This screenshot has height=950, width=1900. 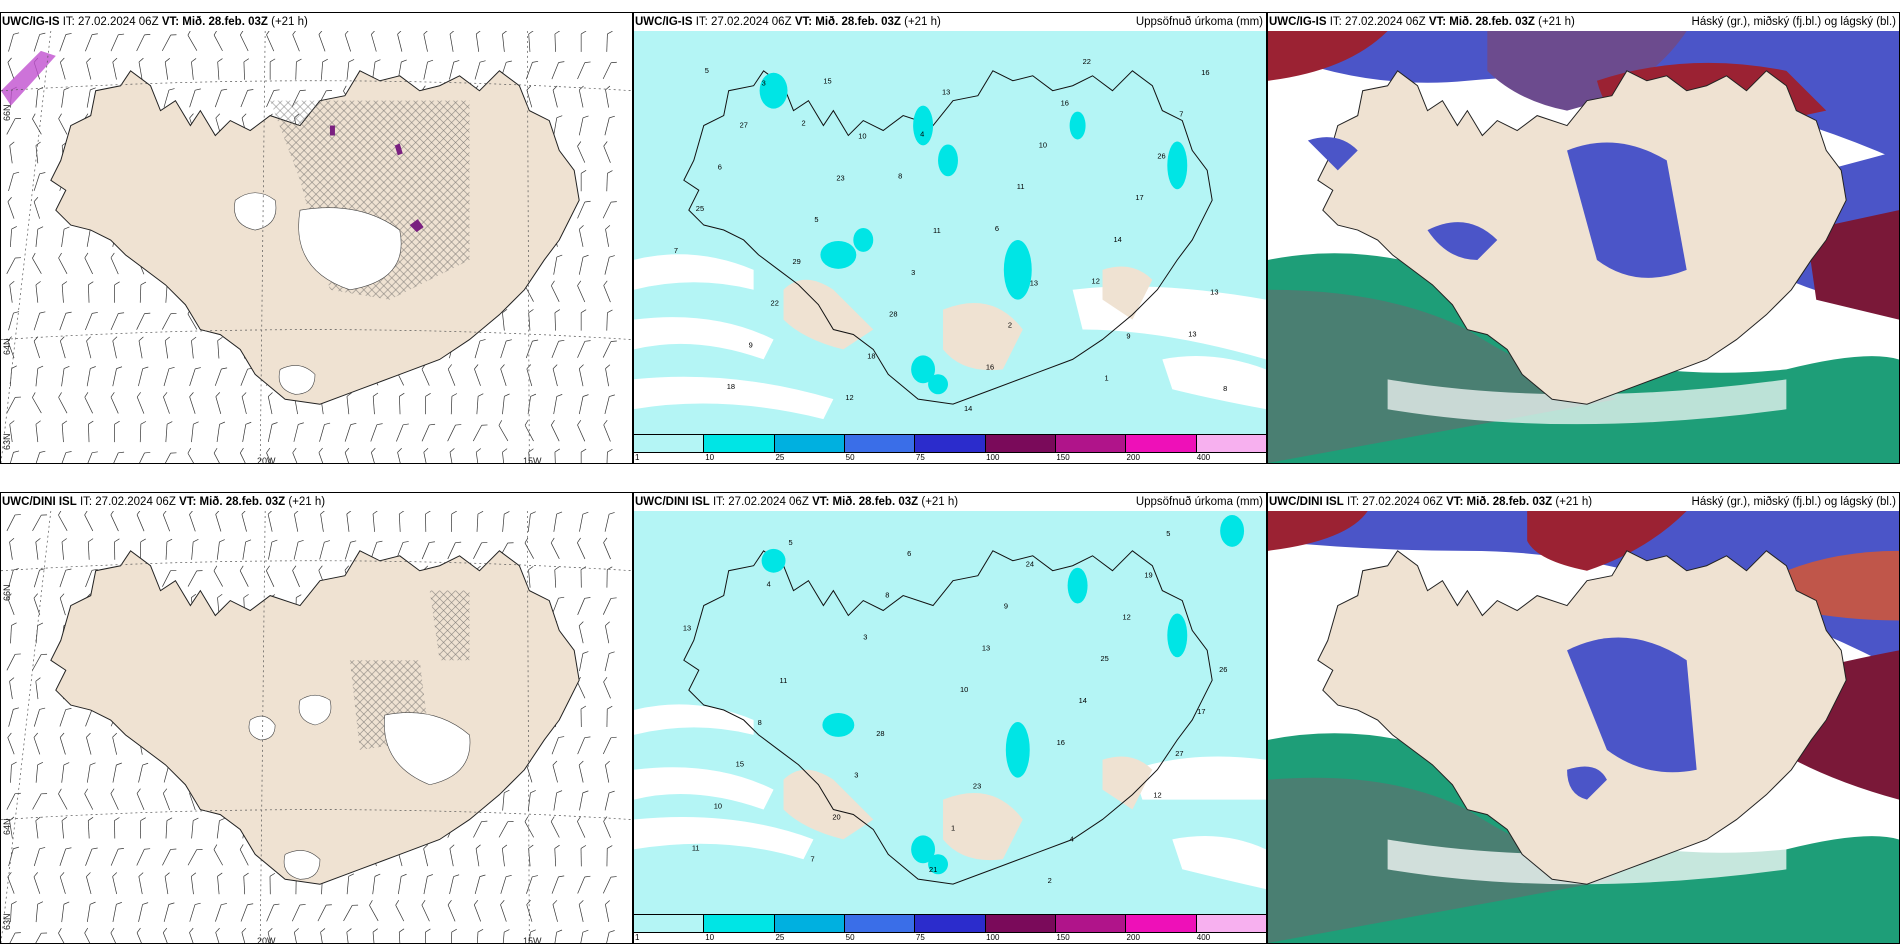 What do you see at coordinates (993, 937) in the screenshot?
I see `colorbar-label: 100` at bounding box center [993, 937].